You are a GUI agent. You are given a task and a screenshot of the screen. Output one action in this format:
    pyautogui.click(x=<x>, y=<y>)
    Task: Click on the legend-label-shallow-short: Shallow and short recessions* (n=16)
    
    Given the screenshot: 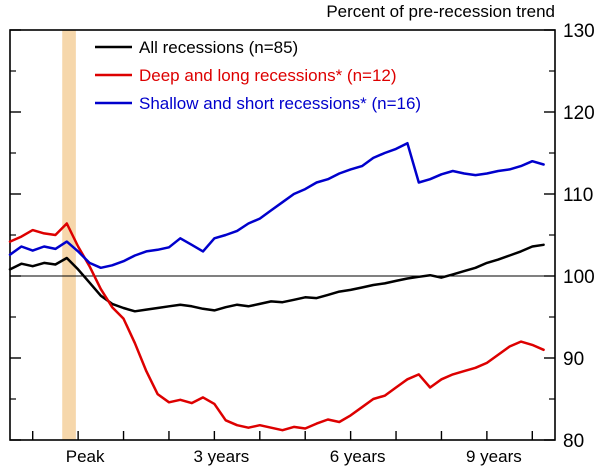 What is the action you would take?
    pyautogui.click(x=280, y=103)
    